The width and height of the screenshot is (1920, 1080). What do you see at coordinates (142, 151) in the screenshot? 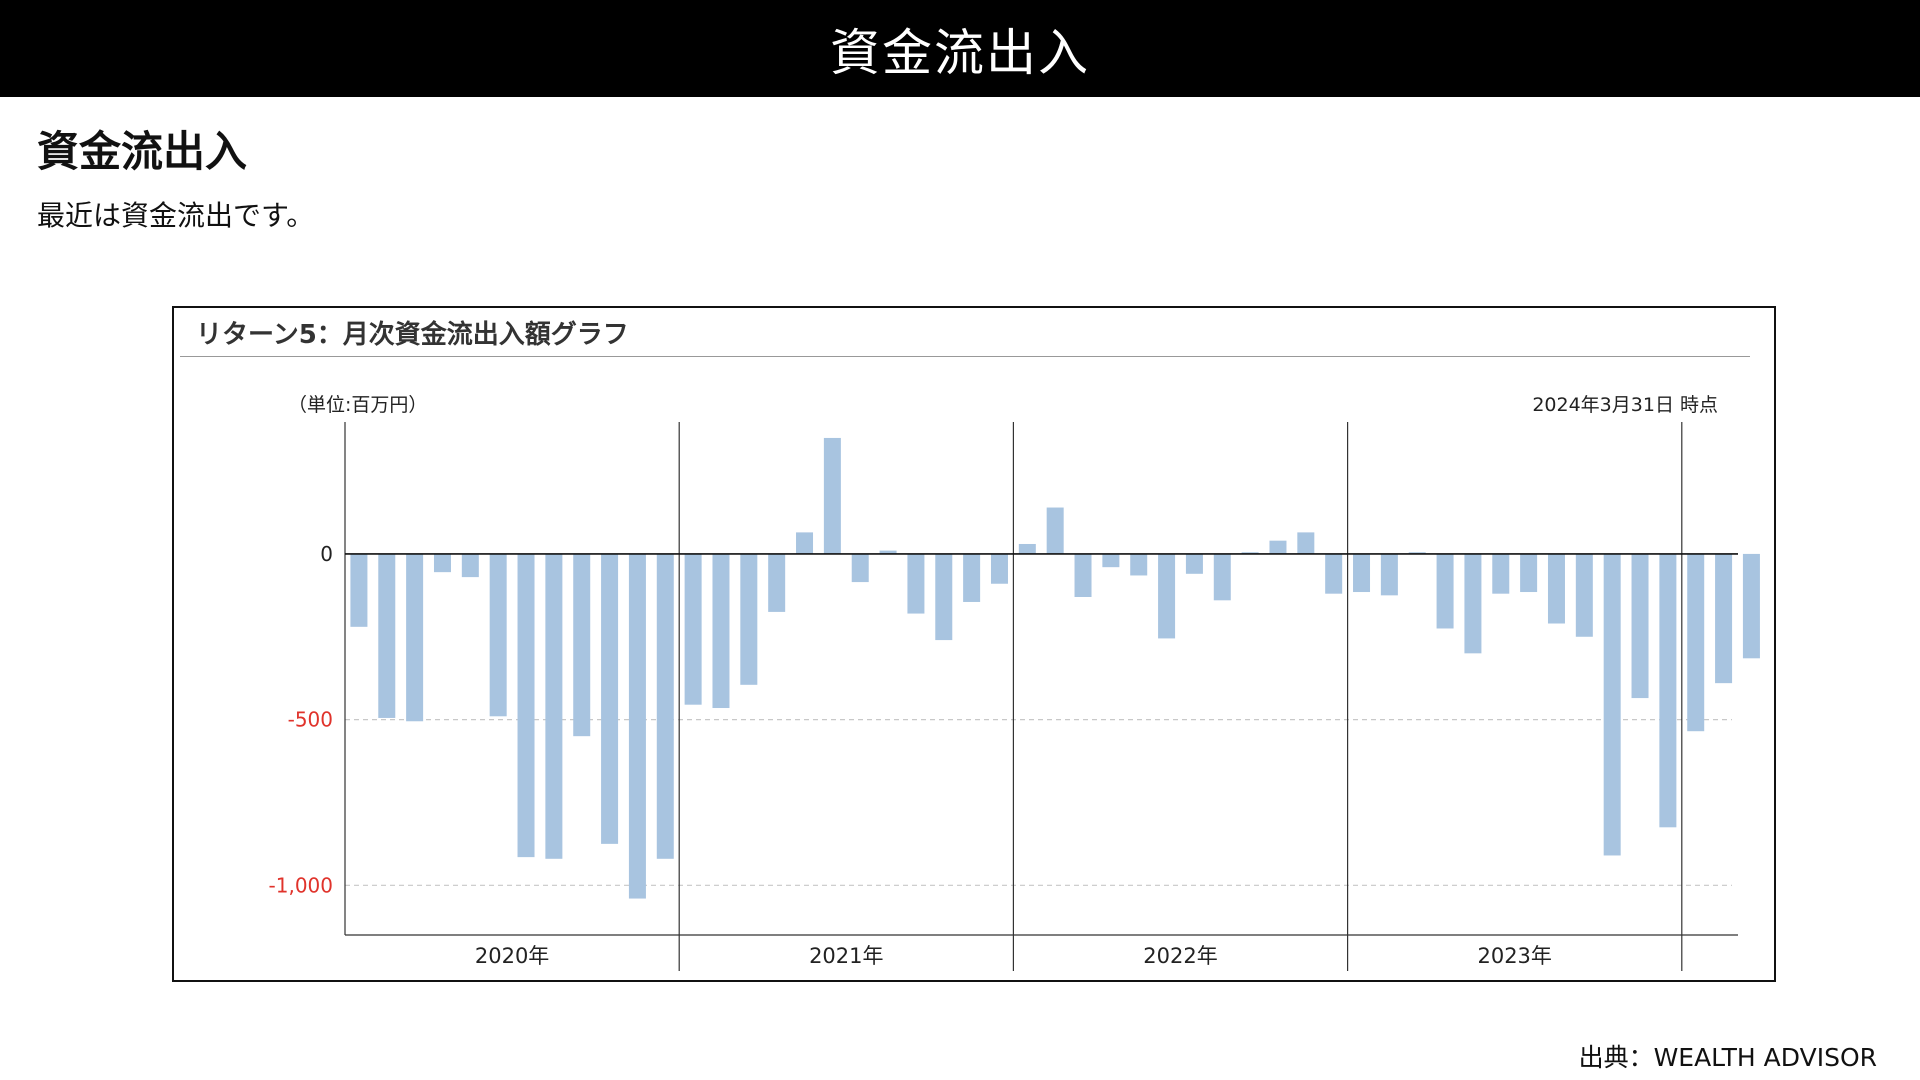
I see `section-heading: 資金流出入` at bounding box center [142, 151].